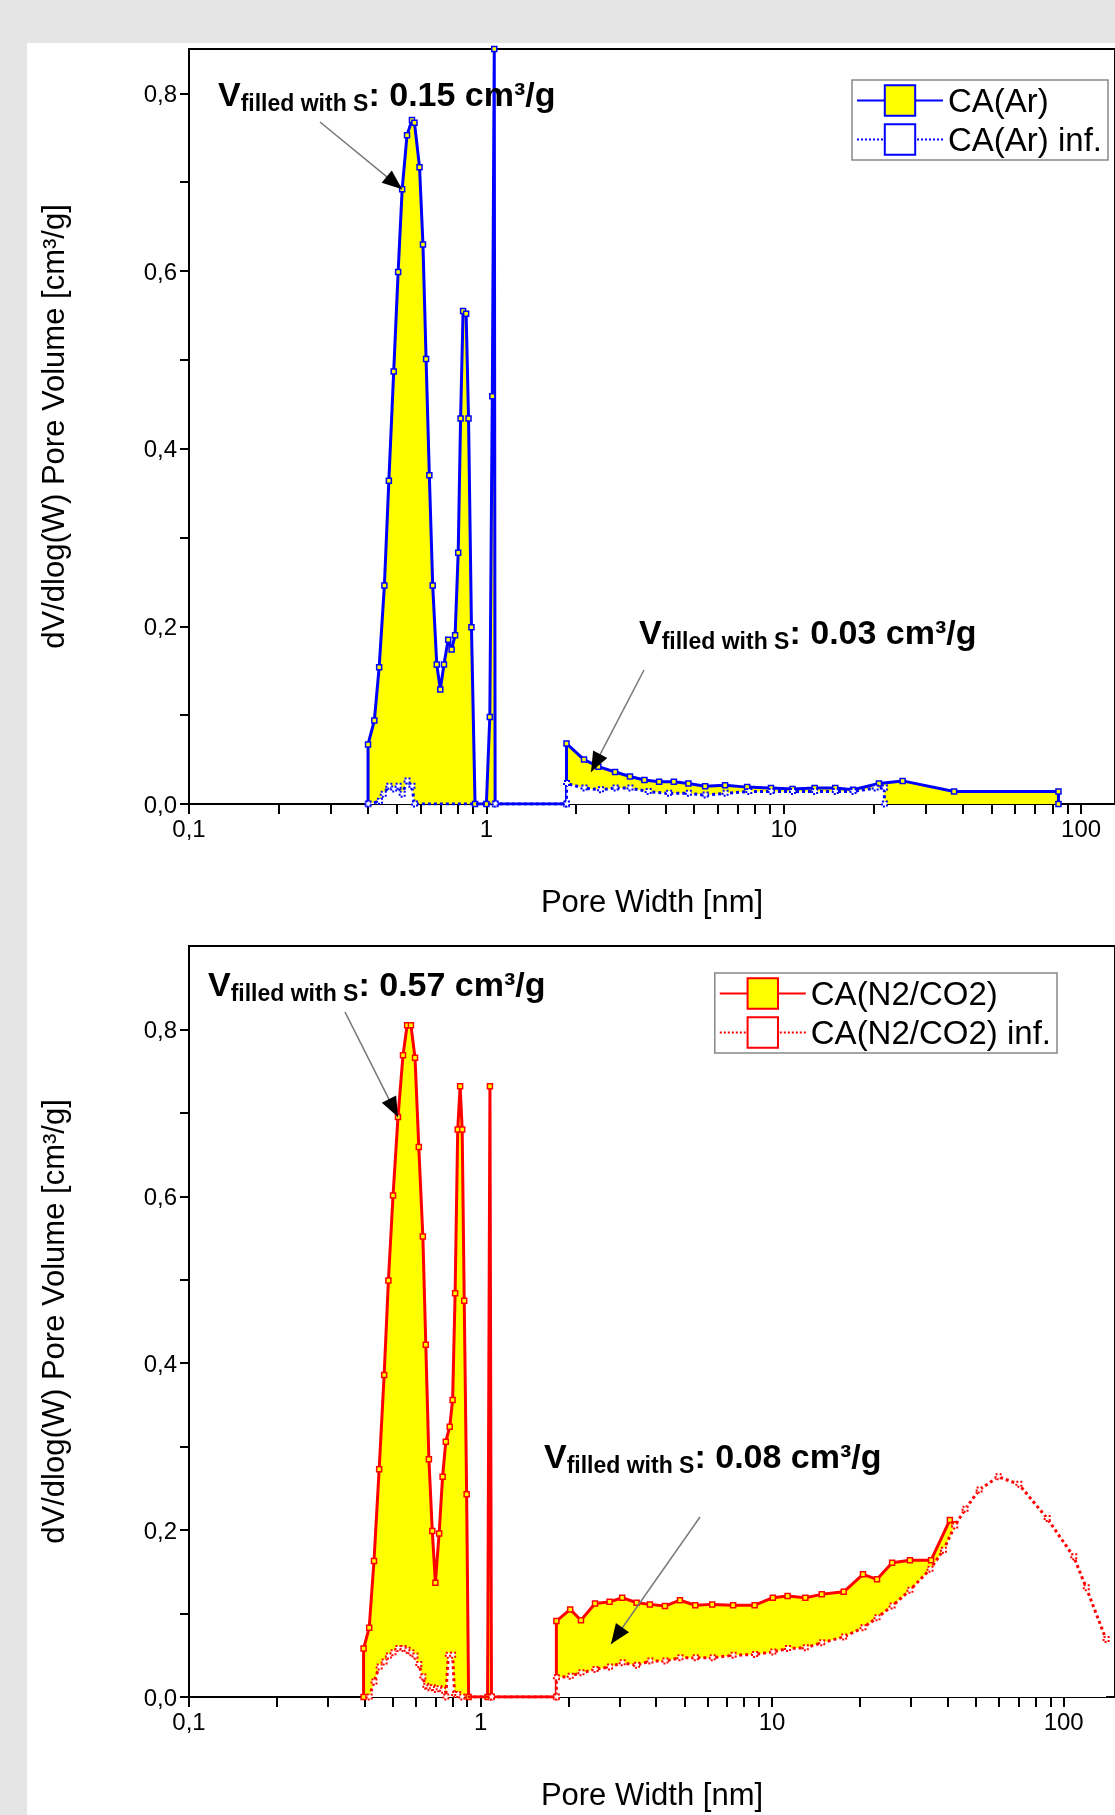  Describe the element at coordinates (930, 1032) in the screenshot. I see `legend-label: CA(N2/CO2) inf.` at that location.